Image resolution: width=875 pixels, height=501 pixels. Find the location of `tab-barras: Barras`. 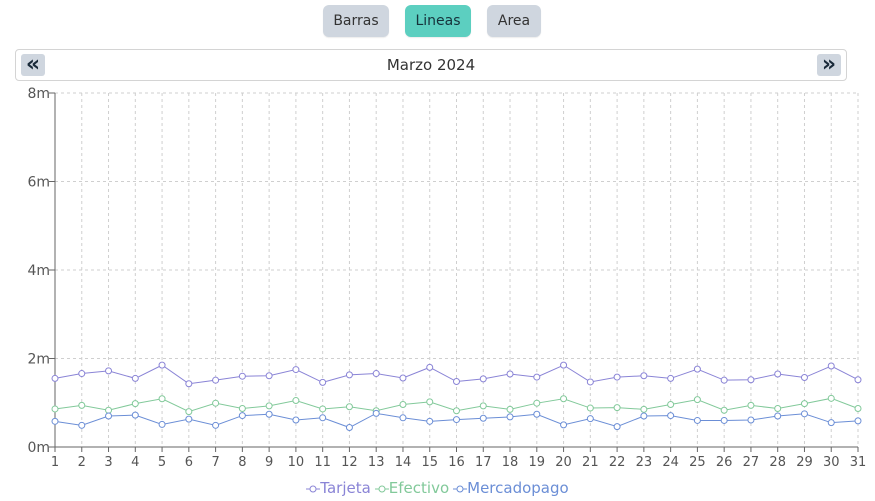

tab-barras: Barras is located at coordinates (356, 21).